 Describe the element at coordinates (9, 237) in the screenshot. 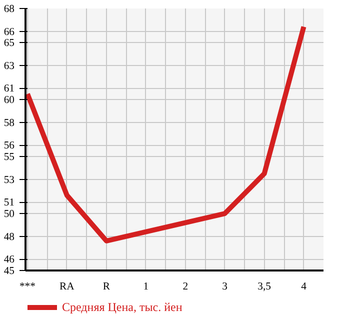

I see `y-tick-label: 48` at that location.